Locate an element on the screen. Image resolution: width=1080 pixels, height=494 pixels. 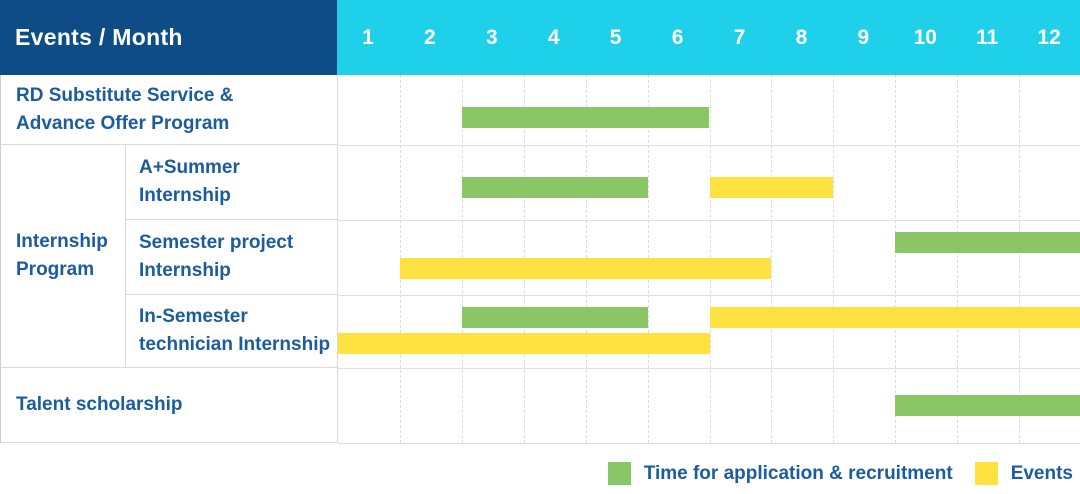
row-label-talent-scholarship: Talent scholarship is located at coordinates (168, 405).